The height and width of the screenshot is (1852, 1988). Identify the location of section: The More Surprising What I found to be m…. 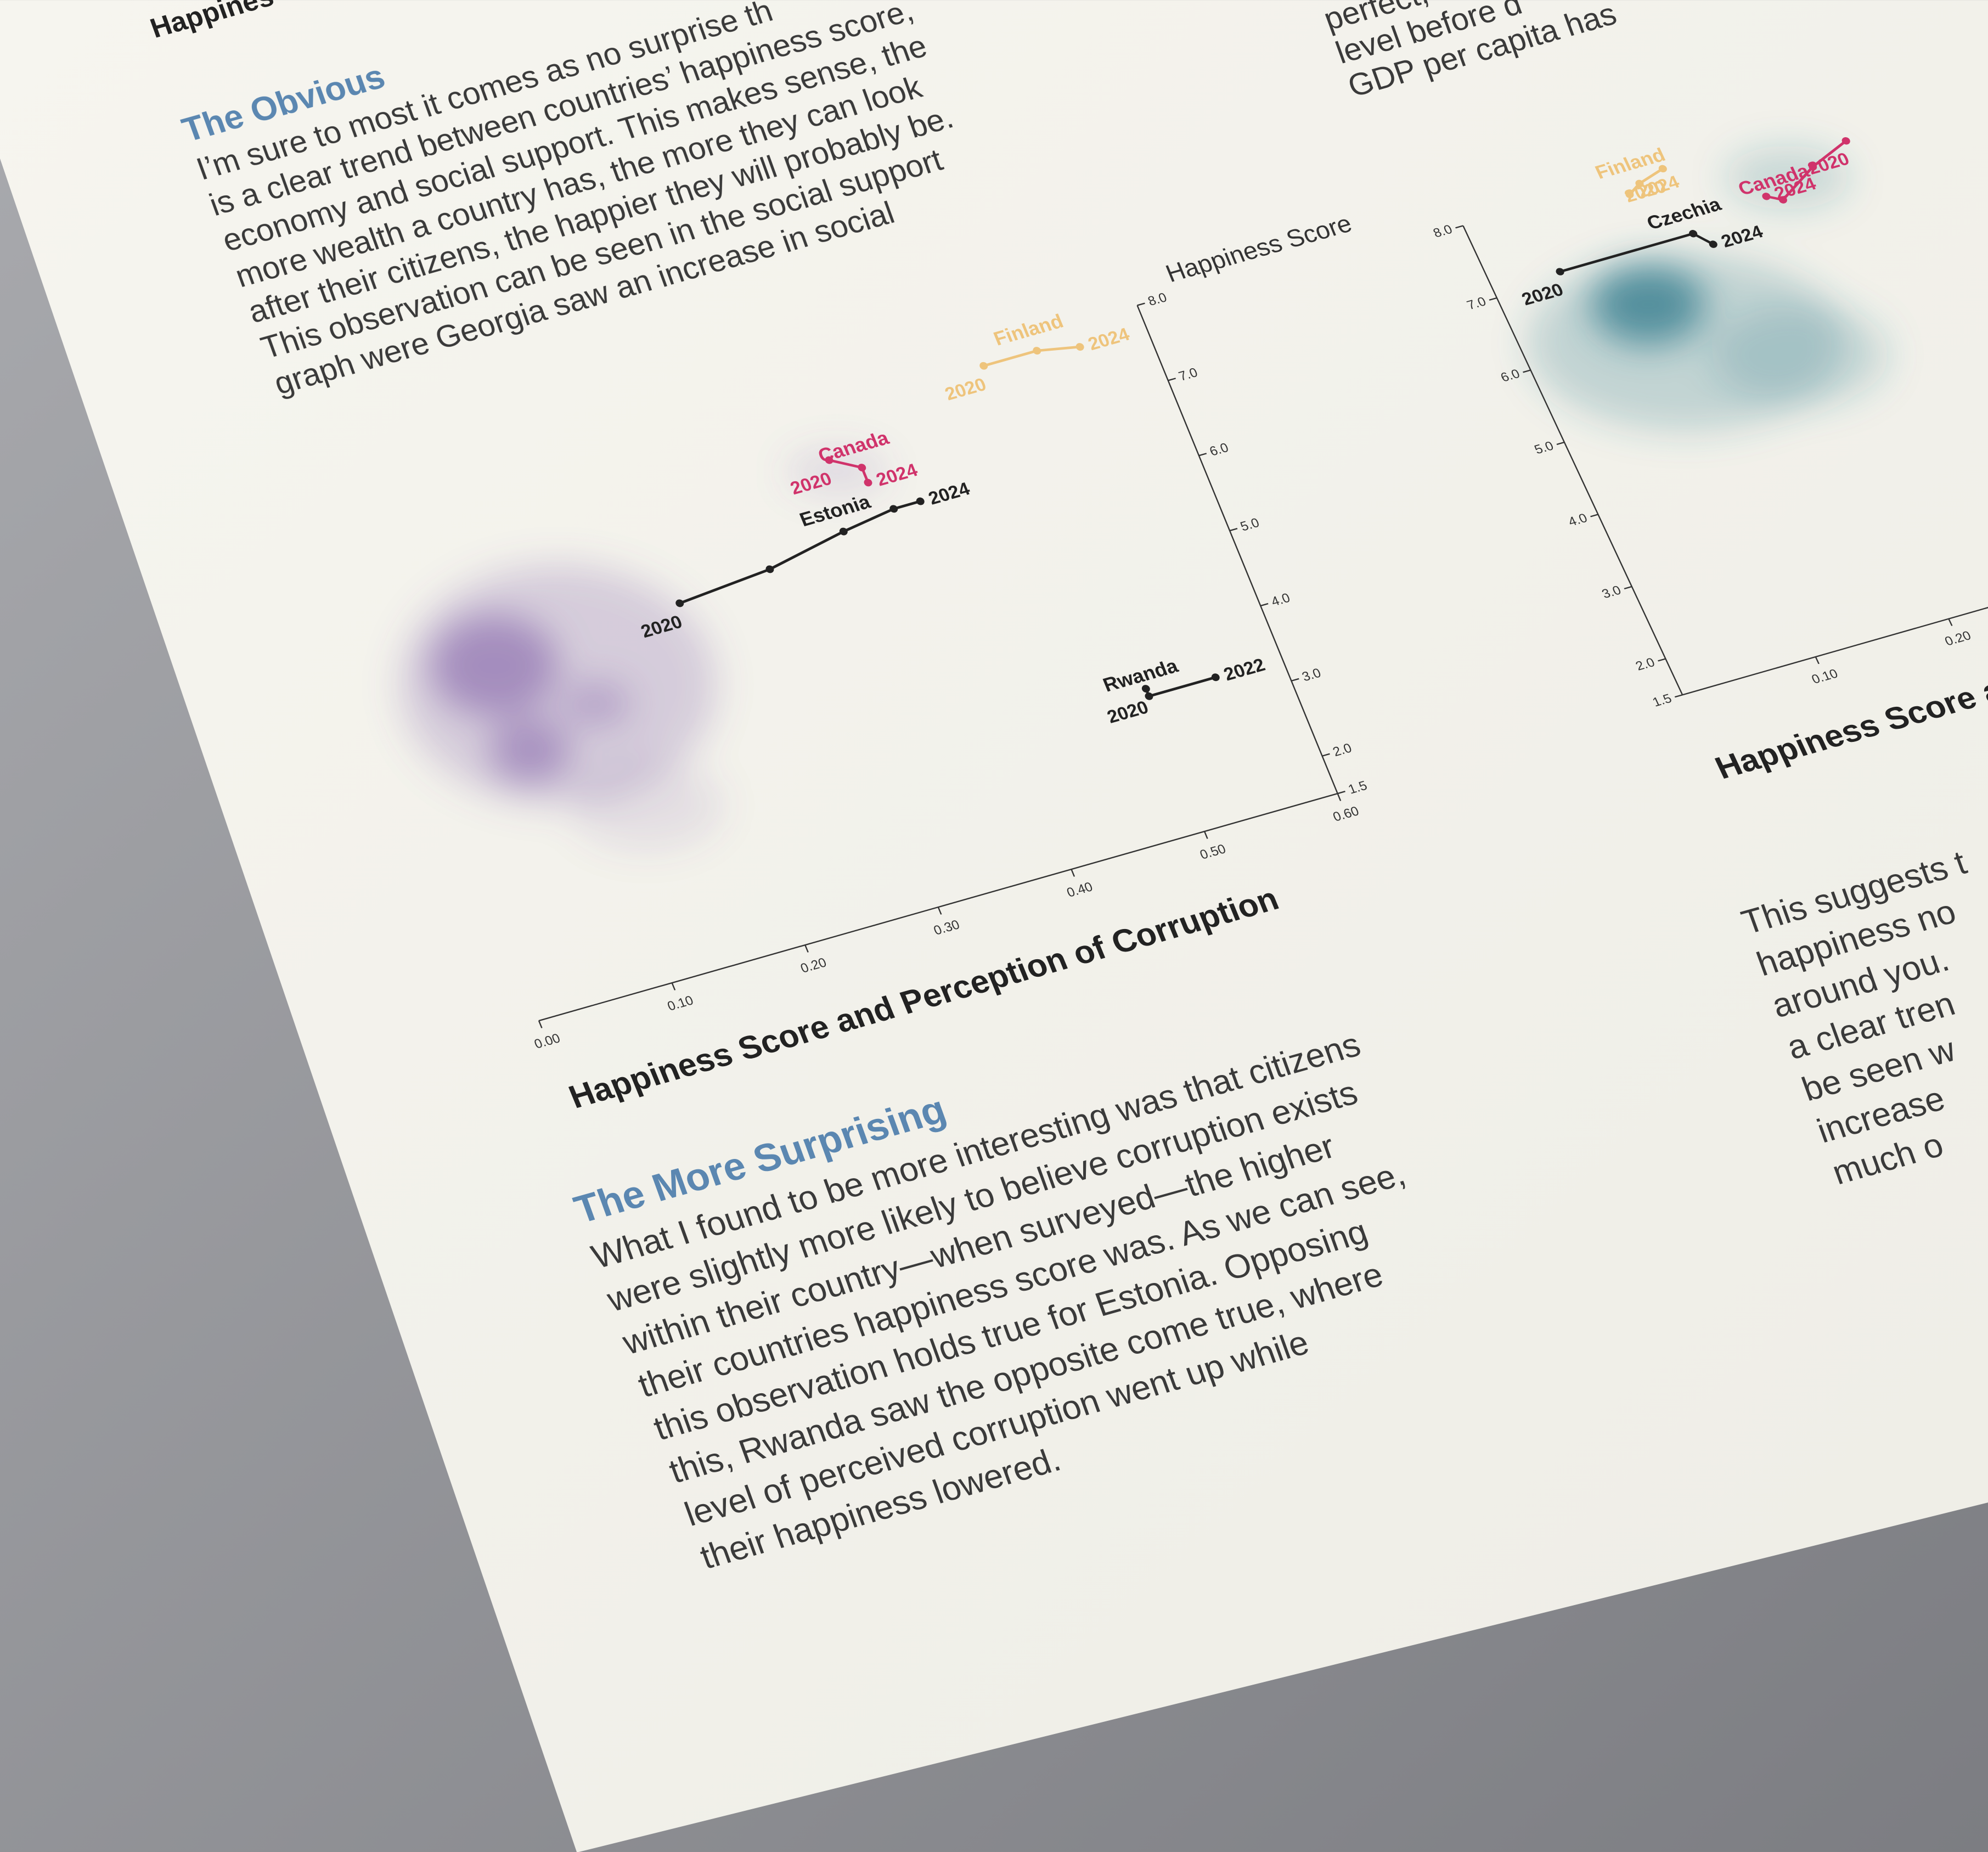
(989, 1301).